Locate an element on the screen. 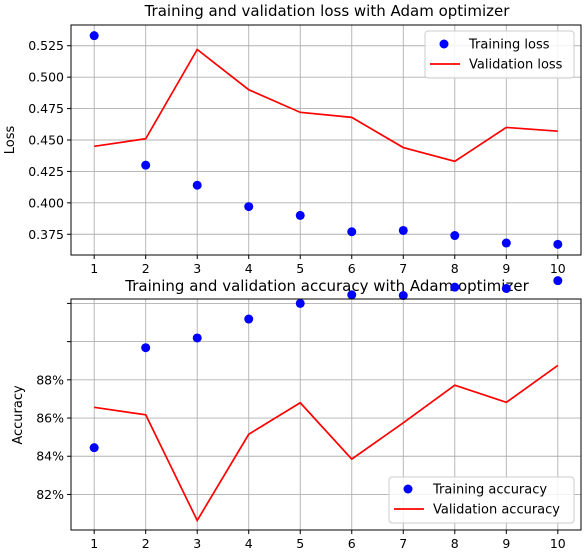 This screenshot has width=588, height=559. loss-y-tick-label: 0.400 is located at coordinates (46, 202).